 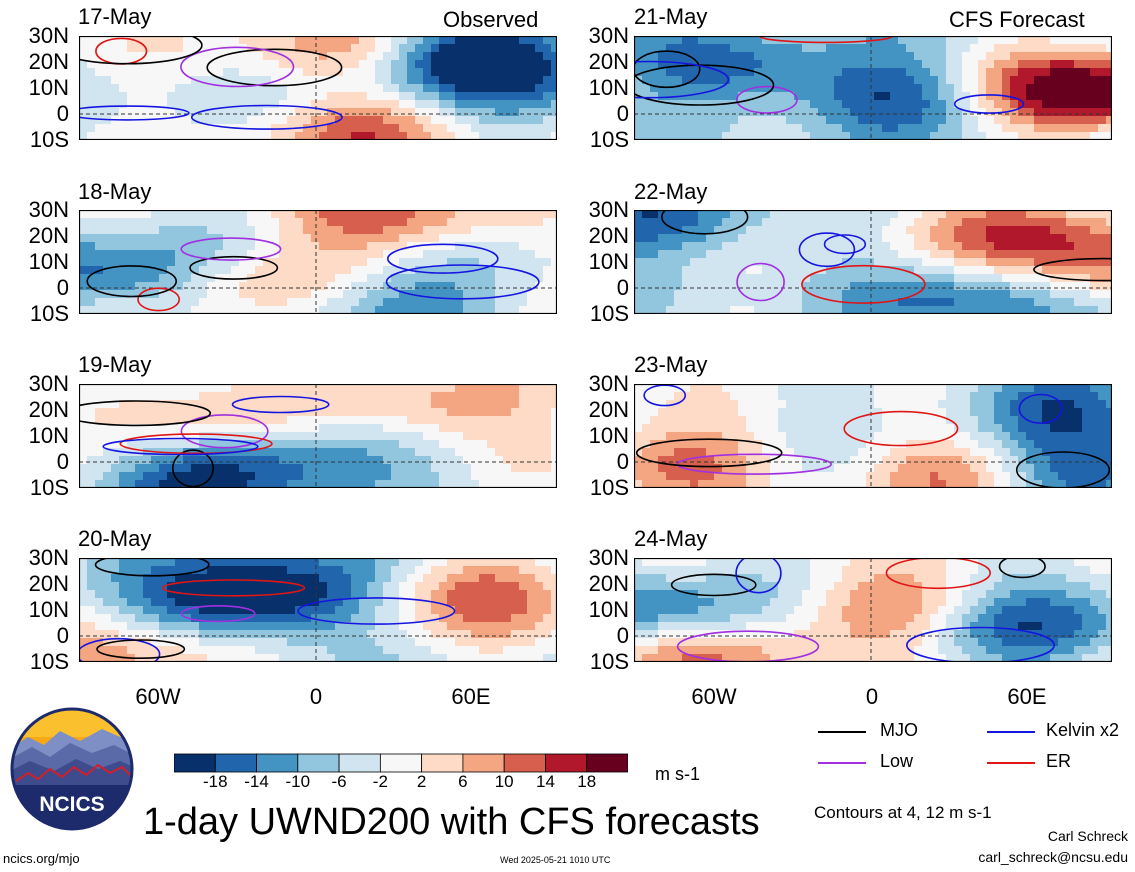 I want to click on heatmap-panel-17-may, so click(x=318, y=88).